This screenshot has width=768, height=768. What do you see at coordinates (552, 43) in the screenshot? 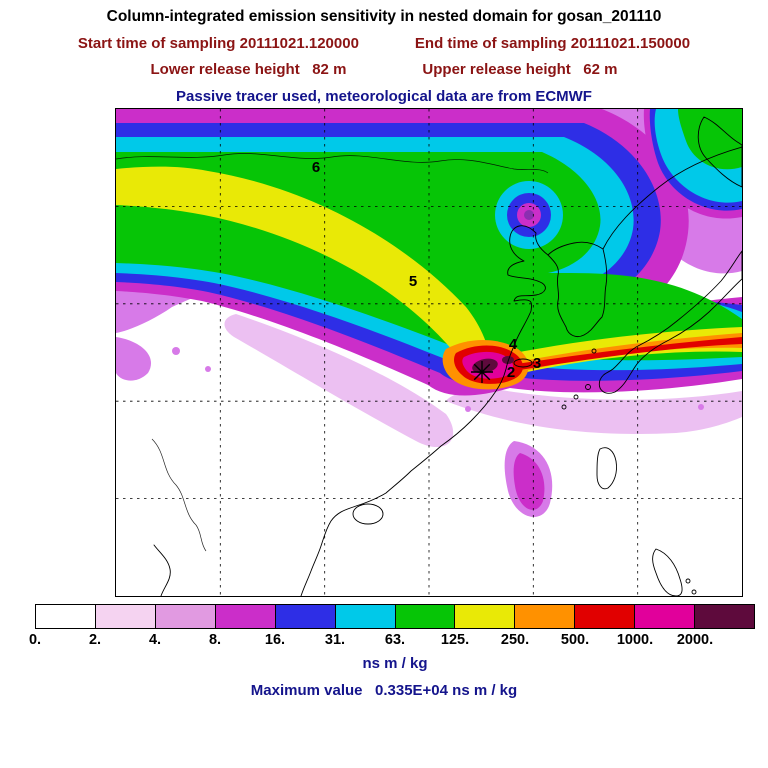
I see `sampling-end-text: End time of sampling 20111021.150000` at bounding box center [552, 43].